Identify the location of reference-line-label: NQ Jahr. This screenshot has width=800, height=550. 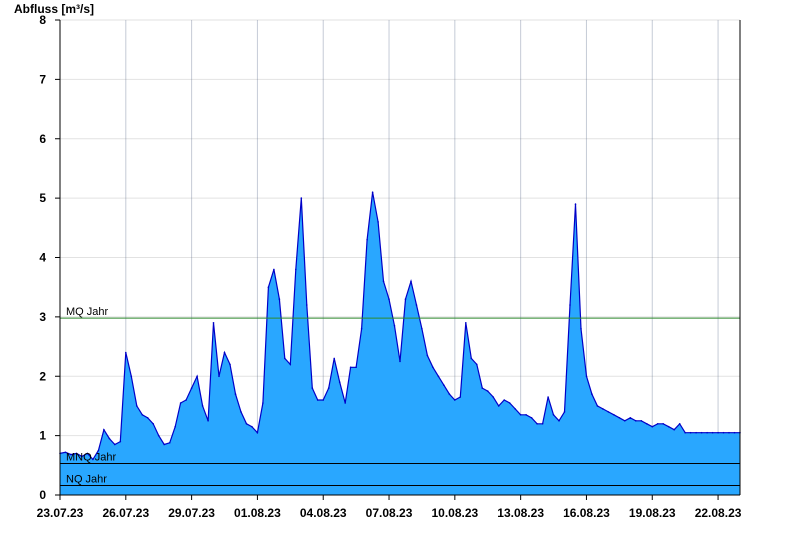
(86, 480).